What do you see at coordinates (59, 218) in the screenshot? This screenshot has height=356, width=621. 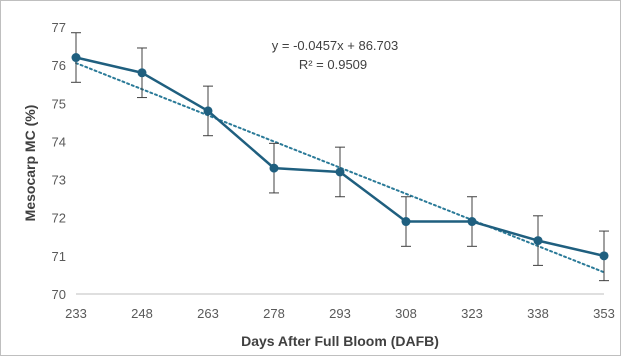 I see `y-tick-label-2: 72` at bounding box center [59, 218].